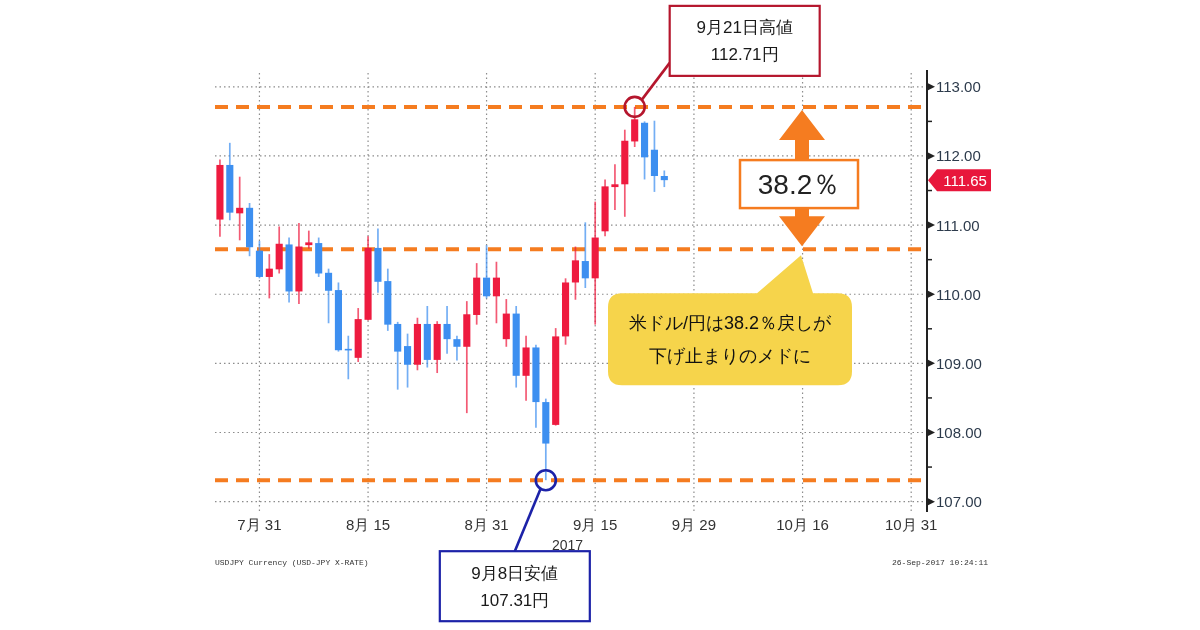 Image resolution: width=1200 pixels, height=630 pixels. Describe the element at coordinates (799, 184) in the screenshot. I see `ref-line-label: 38.2％` at that location.